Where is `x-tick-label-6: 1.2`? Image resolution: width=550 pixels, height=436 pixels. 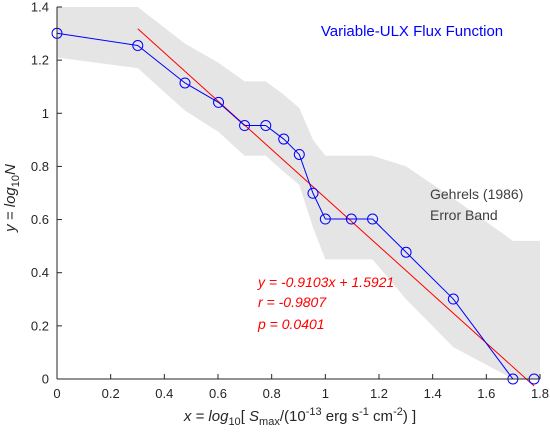 x-tick-label-6: 1.2 is located at coordinates (379, 393).